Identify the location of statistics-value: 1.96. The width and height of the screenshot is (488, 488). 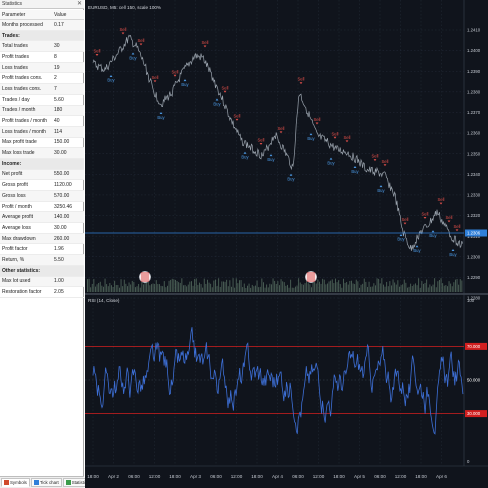
(59, 249).